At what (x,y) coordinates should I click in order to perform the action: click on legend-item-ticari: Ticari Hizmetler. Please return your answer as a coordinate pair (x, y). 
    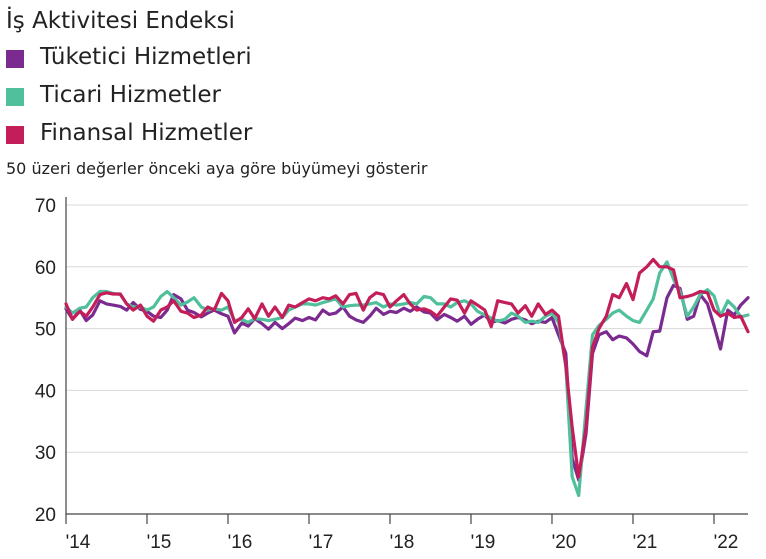
    Looking at the image, I should click on (129, 95).